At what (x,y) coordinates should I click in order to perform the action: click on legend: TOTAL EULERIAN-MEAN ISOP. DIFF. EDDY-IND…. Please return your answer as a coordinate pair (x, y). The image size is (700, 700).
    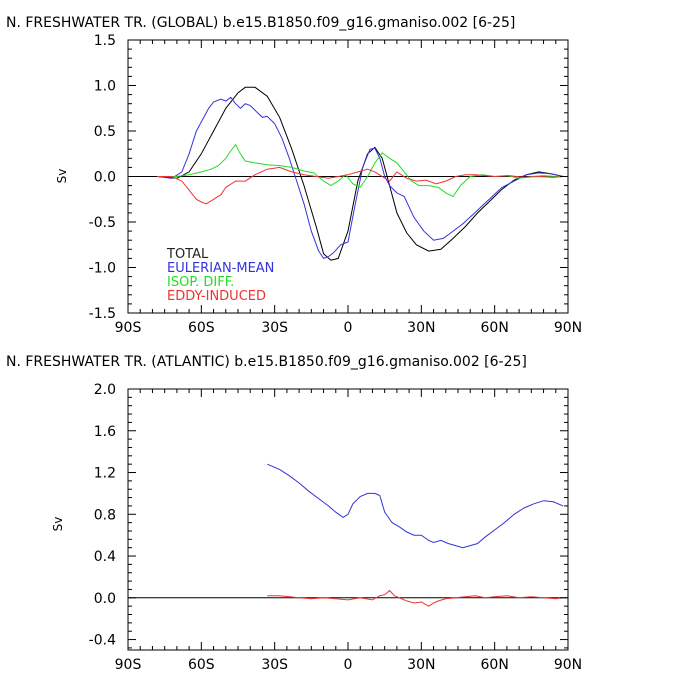
    Looking at the image, I should click on (220, 275).